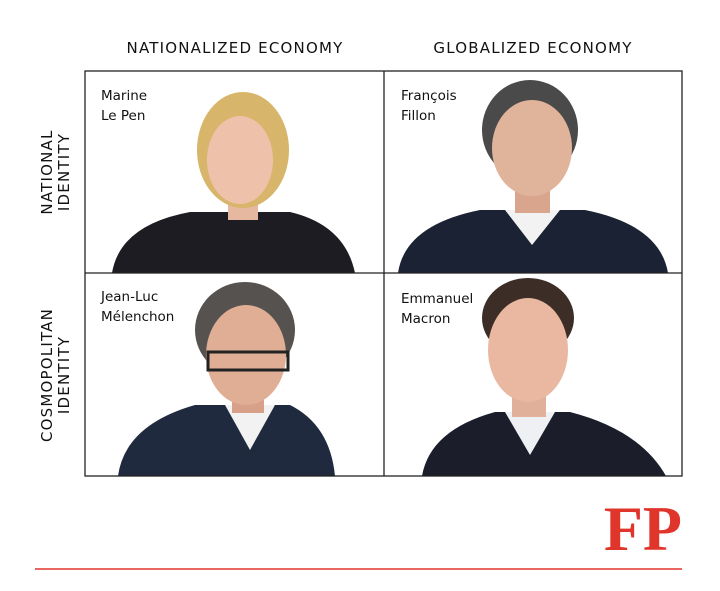  I want to click on cell-name: François, so click(429, 96).